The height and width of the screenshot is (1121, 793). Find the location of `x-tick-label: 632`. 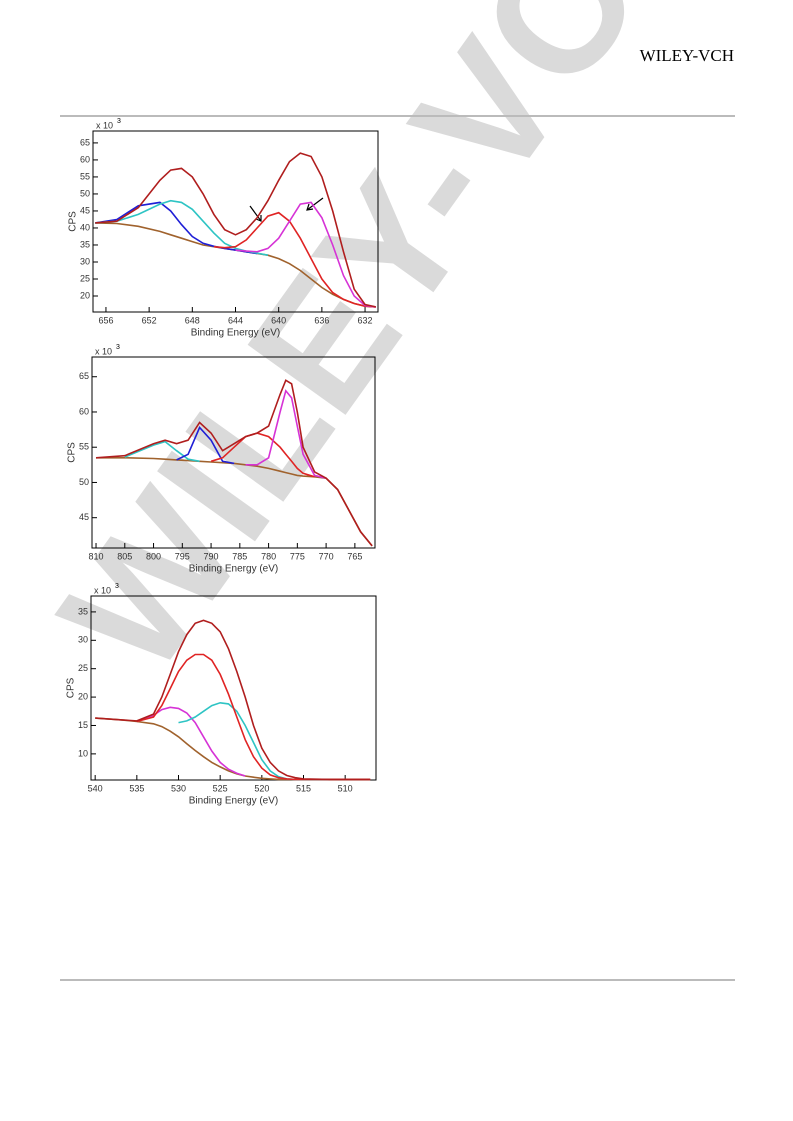

x-tick-label: 632 is located at coordinates (365, 320).